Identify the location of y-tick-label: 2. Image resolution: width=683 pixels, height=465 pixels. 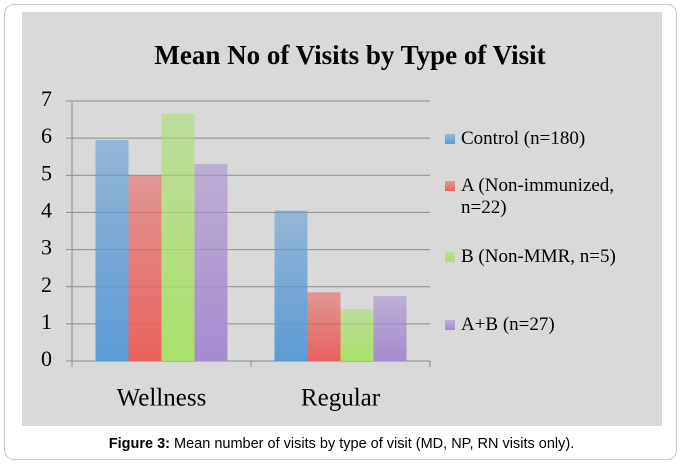
(46, 284).